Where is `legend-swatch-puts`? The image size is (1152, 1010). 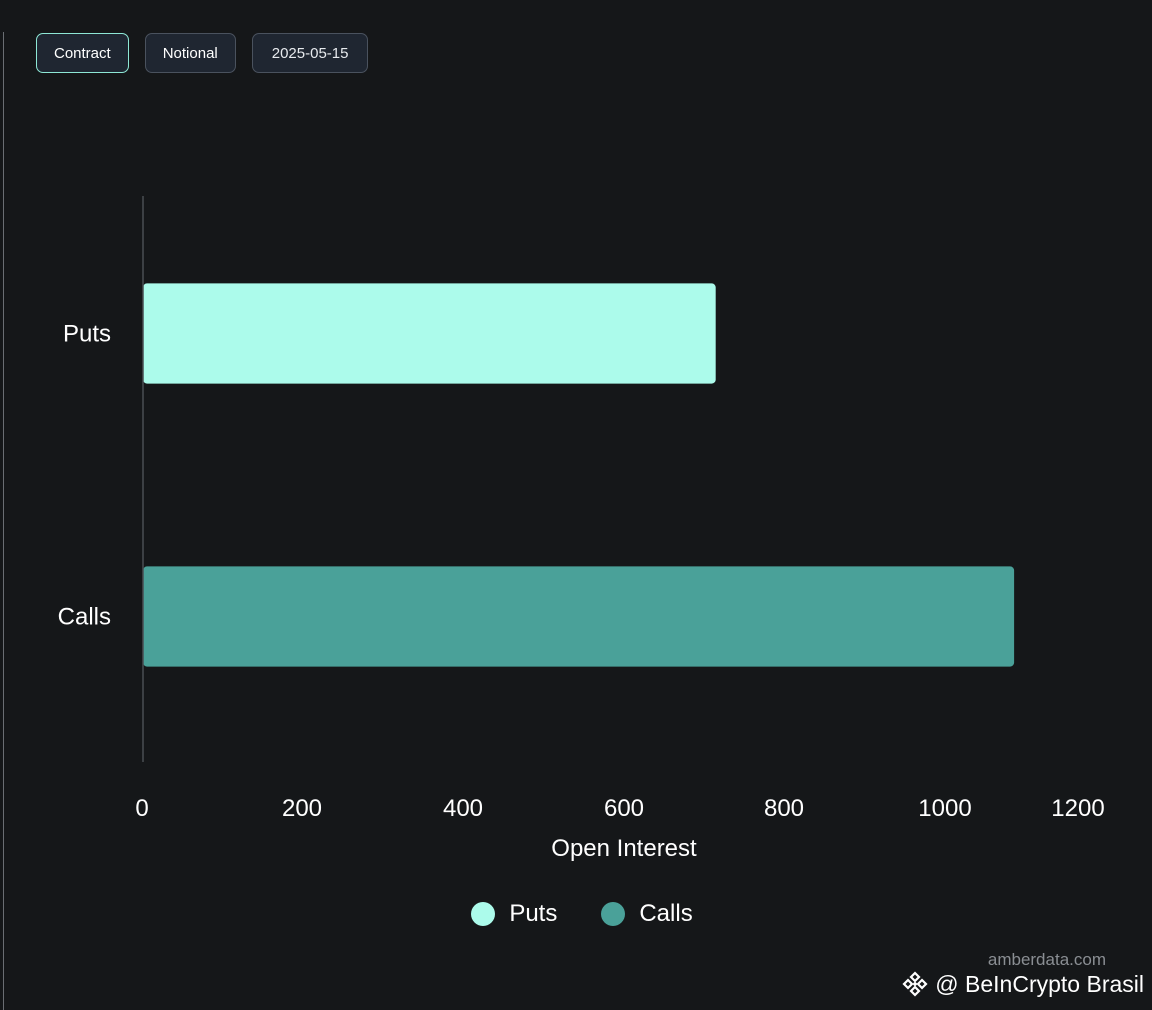
legend-swatch-puts is located at coordinates (483, 914).